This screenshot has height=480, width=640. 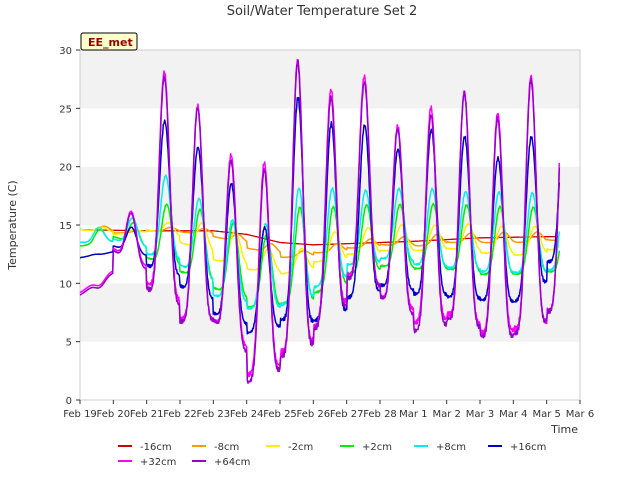 I want to click on y-axis: 0 5 10 15 20 25 30, so click(x=69, y=226).